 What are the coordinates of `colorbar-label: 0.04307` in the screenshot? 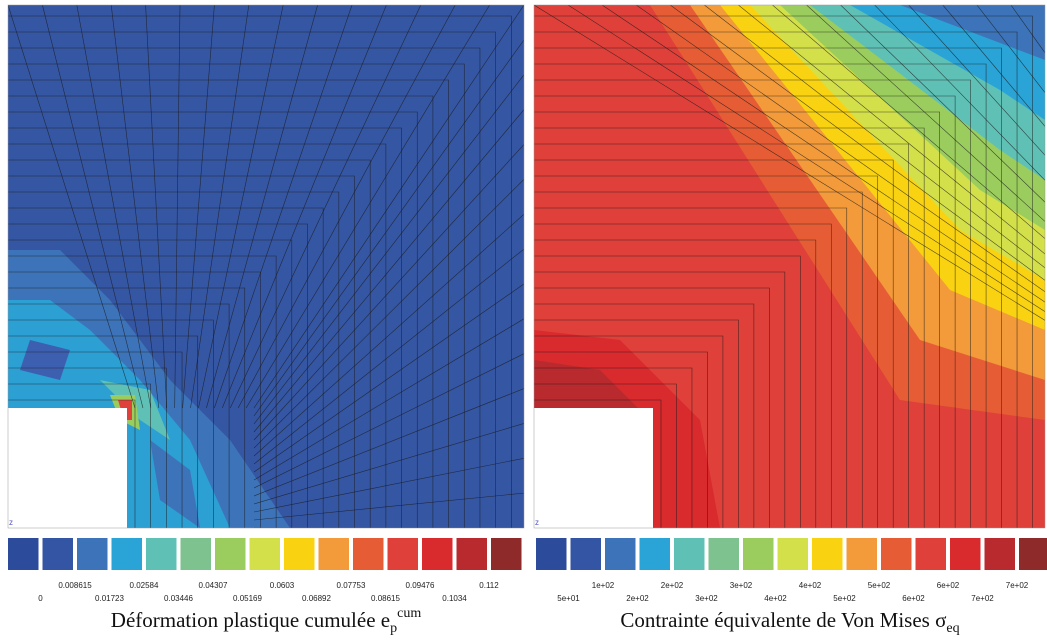 It's located at (213, 585).